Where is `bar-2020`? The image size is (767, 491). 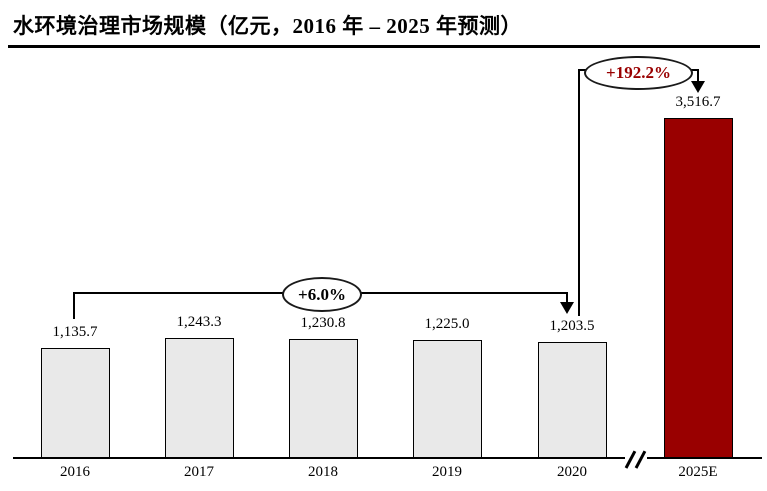
bar-2020 is located at coordinates (572, 400).